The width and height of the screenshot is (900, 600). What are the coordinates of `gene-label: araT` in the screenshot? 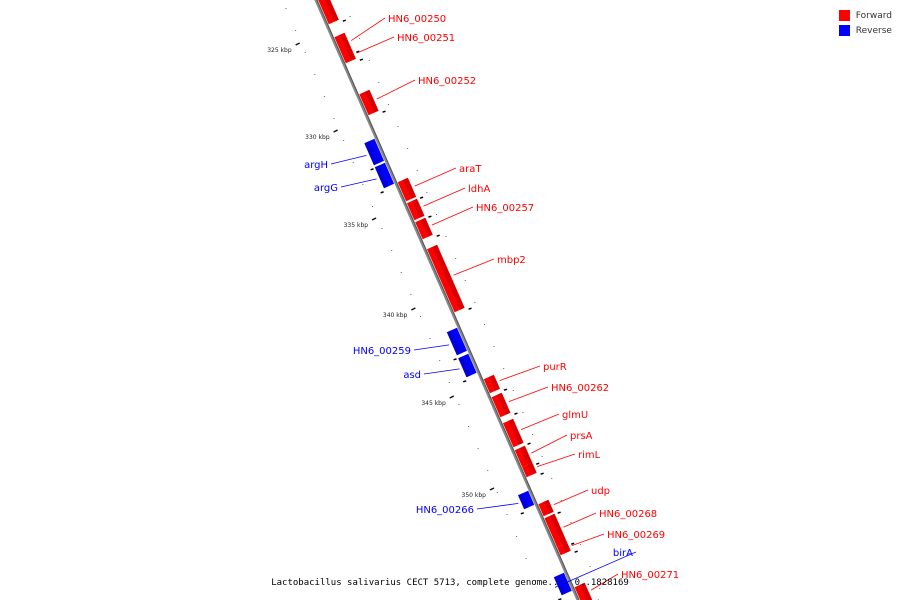 It's located at (470, 169).